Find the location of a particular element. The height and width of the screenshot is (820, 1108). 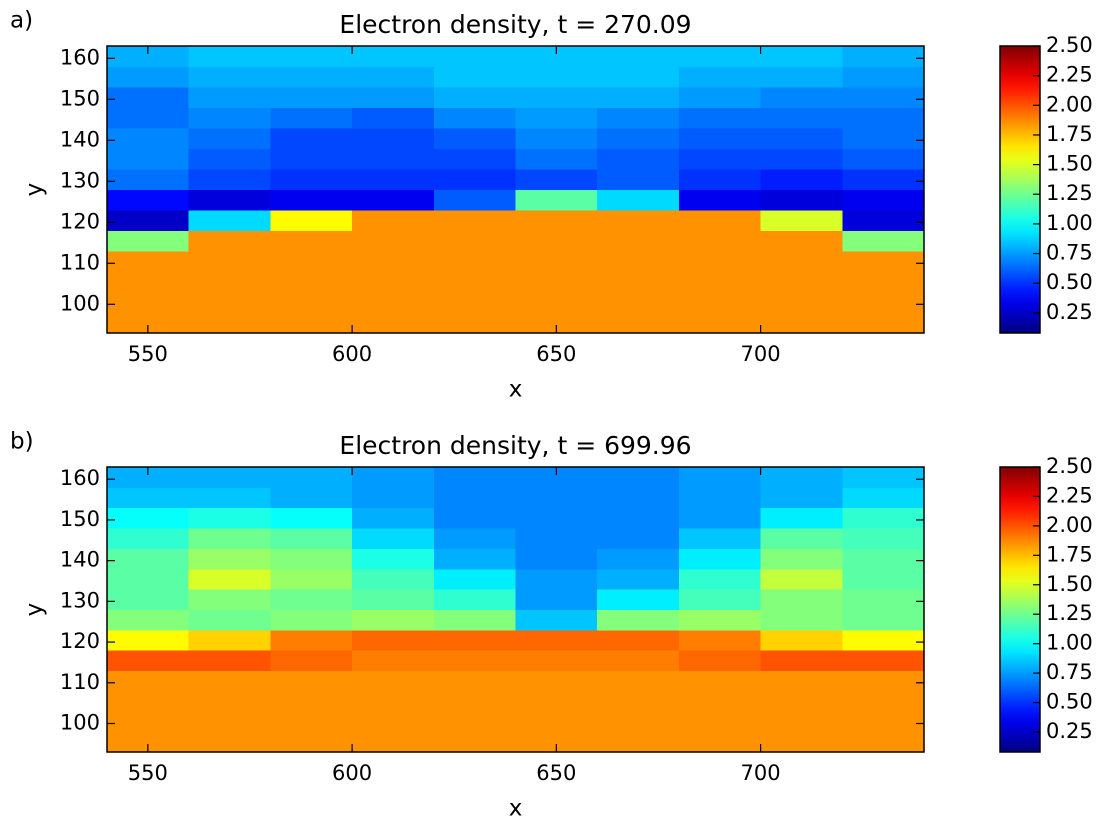

y-axis-label: y is located at coordinates (35, 610).